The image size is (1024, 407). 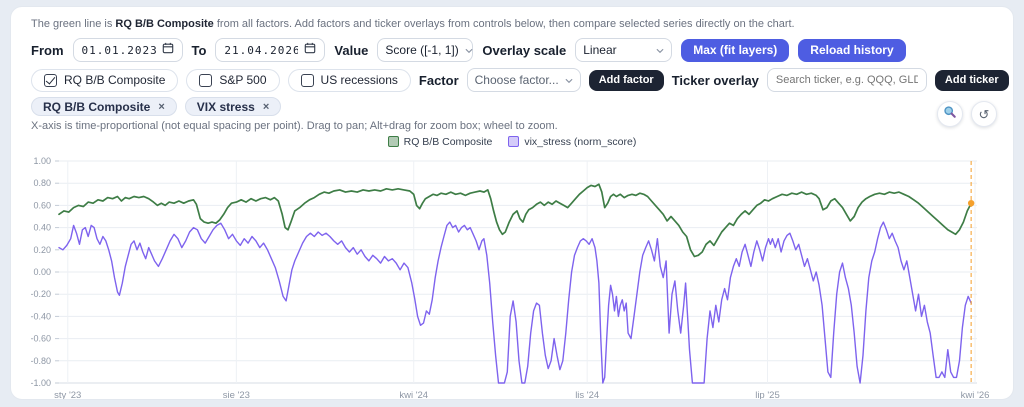 I want to click on svg-text: lip '25, so click(x=767, y=395).